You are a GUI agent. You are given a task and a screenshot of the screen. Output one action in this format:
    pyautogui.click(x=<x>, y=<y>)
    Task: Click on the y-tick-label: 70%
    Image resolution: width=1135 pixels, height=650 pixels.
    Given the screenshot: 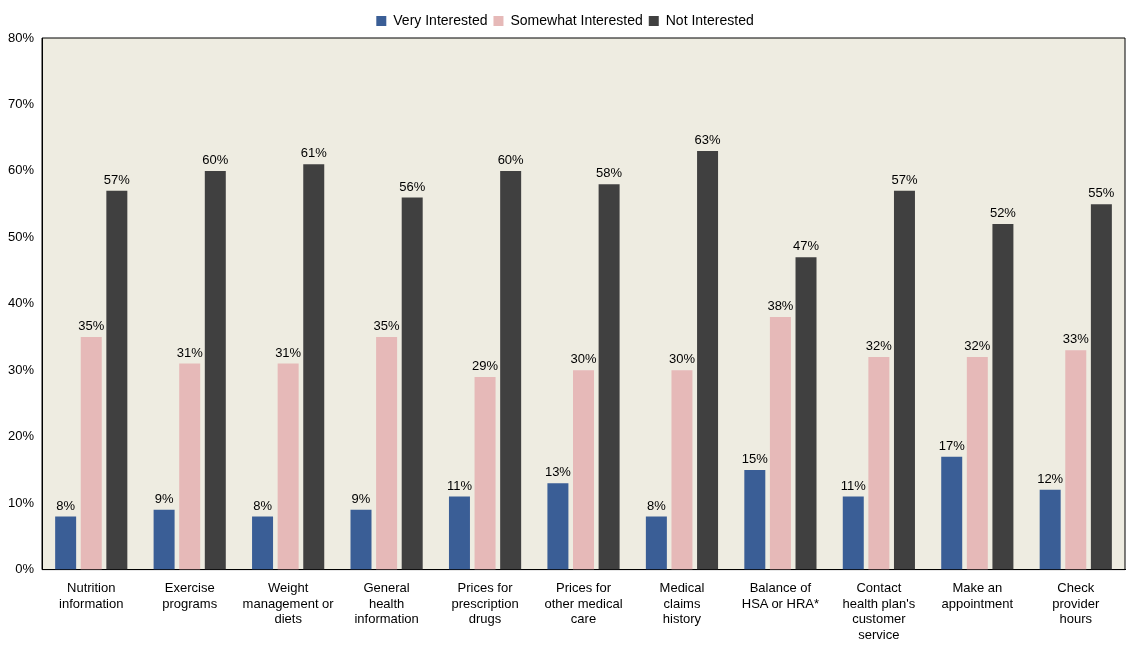 What is the action you would take?
    pyautogui.click(x=21, y=104)
    